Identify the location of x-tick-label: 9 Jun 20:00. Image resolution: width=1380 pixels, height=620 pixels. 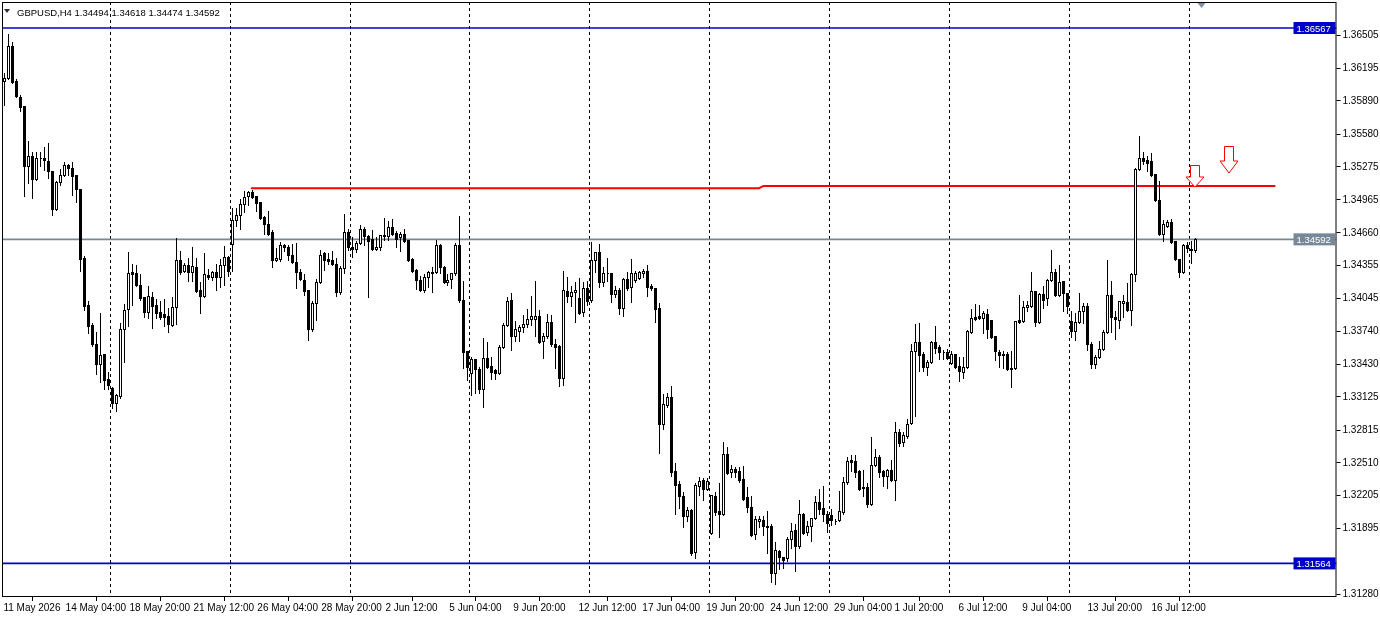
(539, 607).